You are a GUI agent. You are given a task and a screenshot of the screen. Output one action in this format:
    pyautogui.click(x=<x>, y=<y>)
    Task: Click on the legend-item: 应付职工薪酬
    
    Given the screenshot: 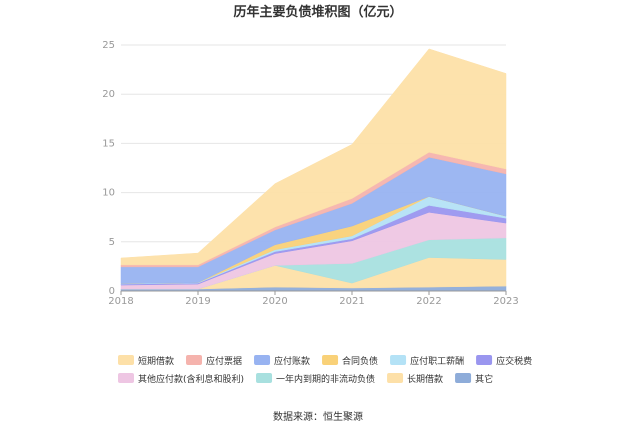 What is the action you would take?
    pyautogui.click(x=427, y=361)
    